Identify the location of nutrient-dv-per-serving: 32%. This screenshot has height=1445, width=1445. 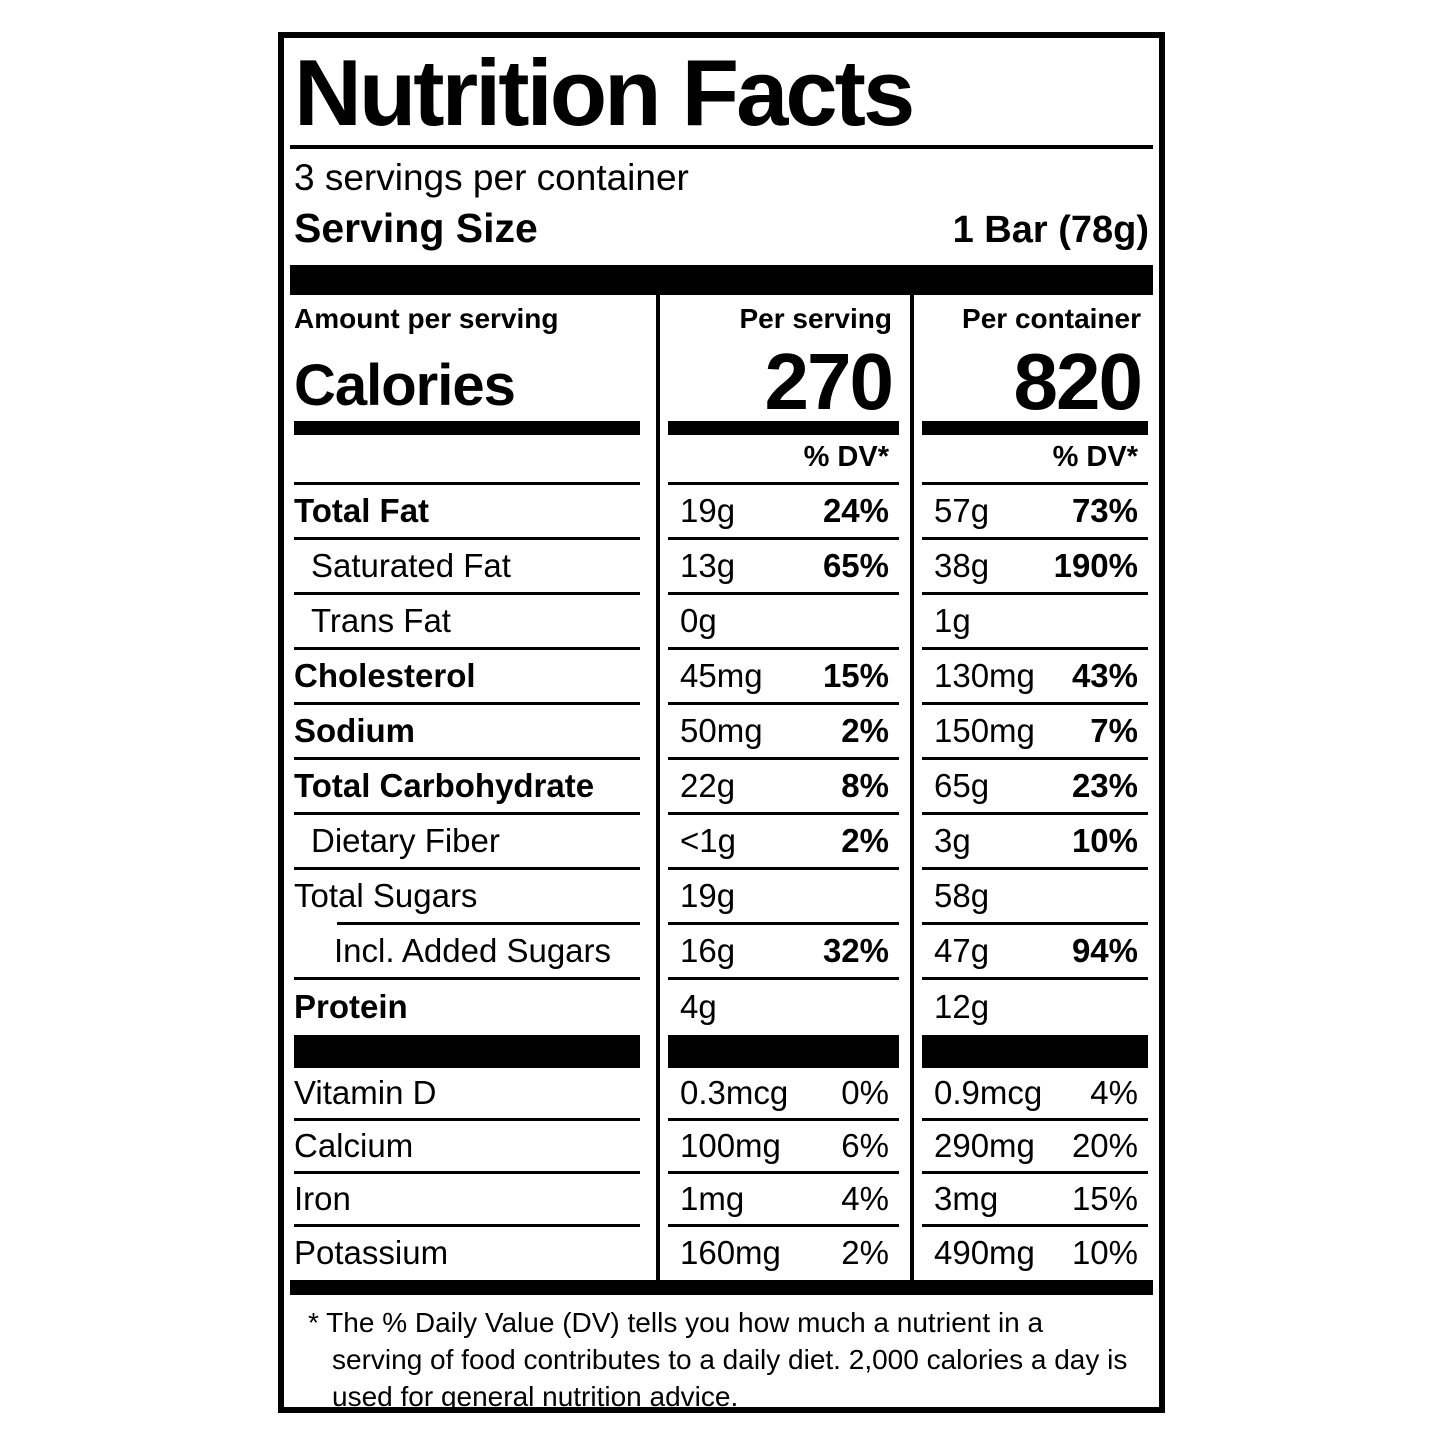
(855, 950).